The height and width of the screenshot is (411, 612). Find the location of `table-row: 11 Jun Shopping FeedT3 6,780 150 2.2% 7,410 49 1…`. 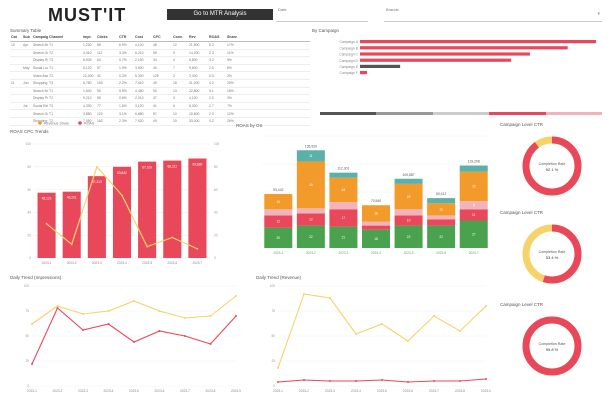

table-row: 11 Jun Shopping FeedT3 6,780 150 2.2% 7,410 49 1… is located at coordinates (160, 84).